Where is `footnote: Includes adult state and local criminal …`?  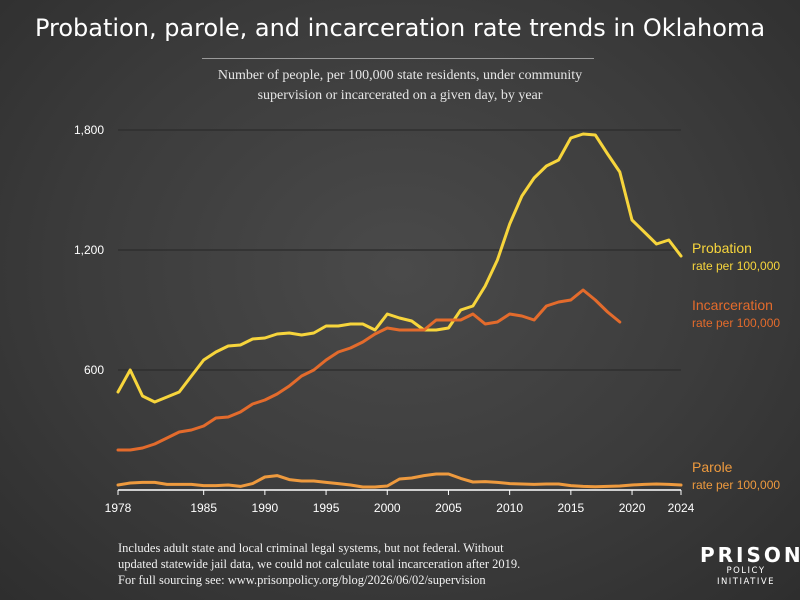 footnote: Includes adult state and local criminal … is located at coordinates (378, 564).